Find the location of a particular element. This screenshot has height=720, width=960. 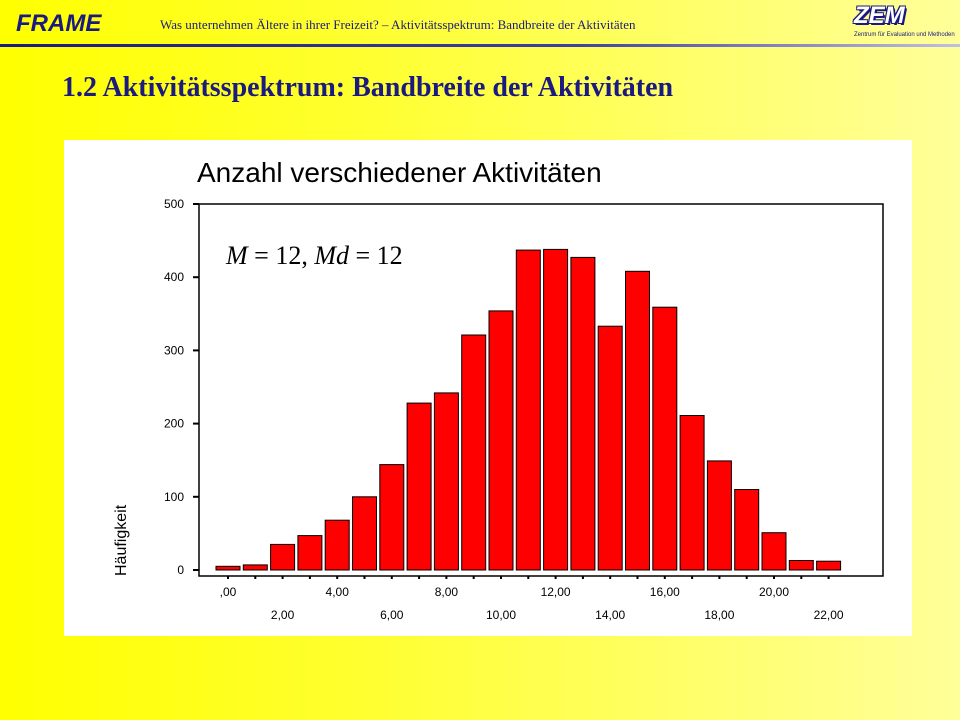

mean-label: M is located at coordinates (237, 255).